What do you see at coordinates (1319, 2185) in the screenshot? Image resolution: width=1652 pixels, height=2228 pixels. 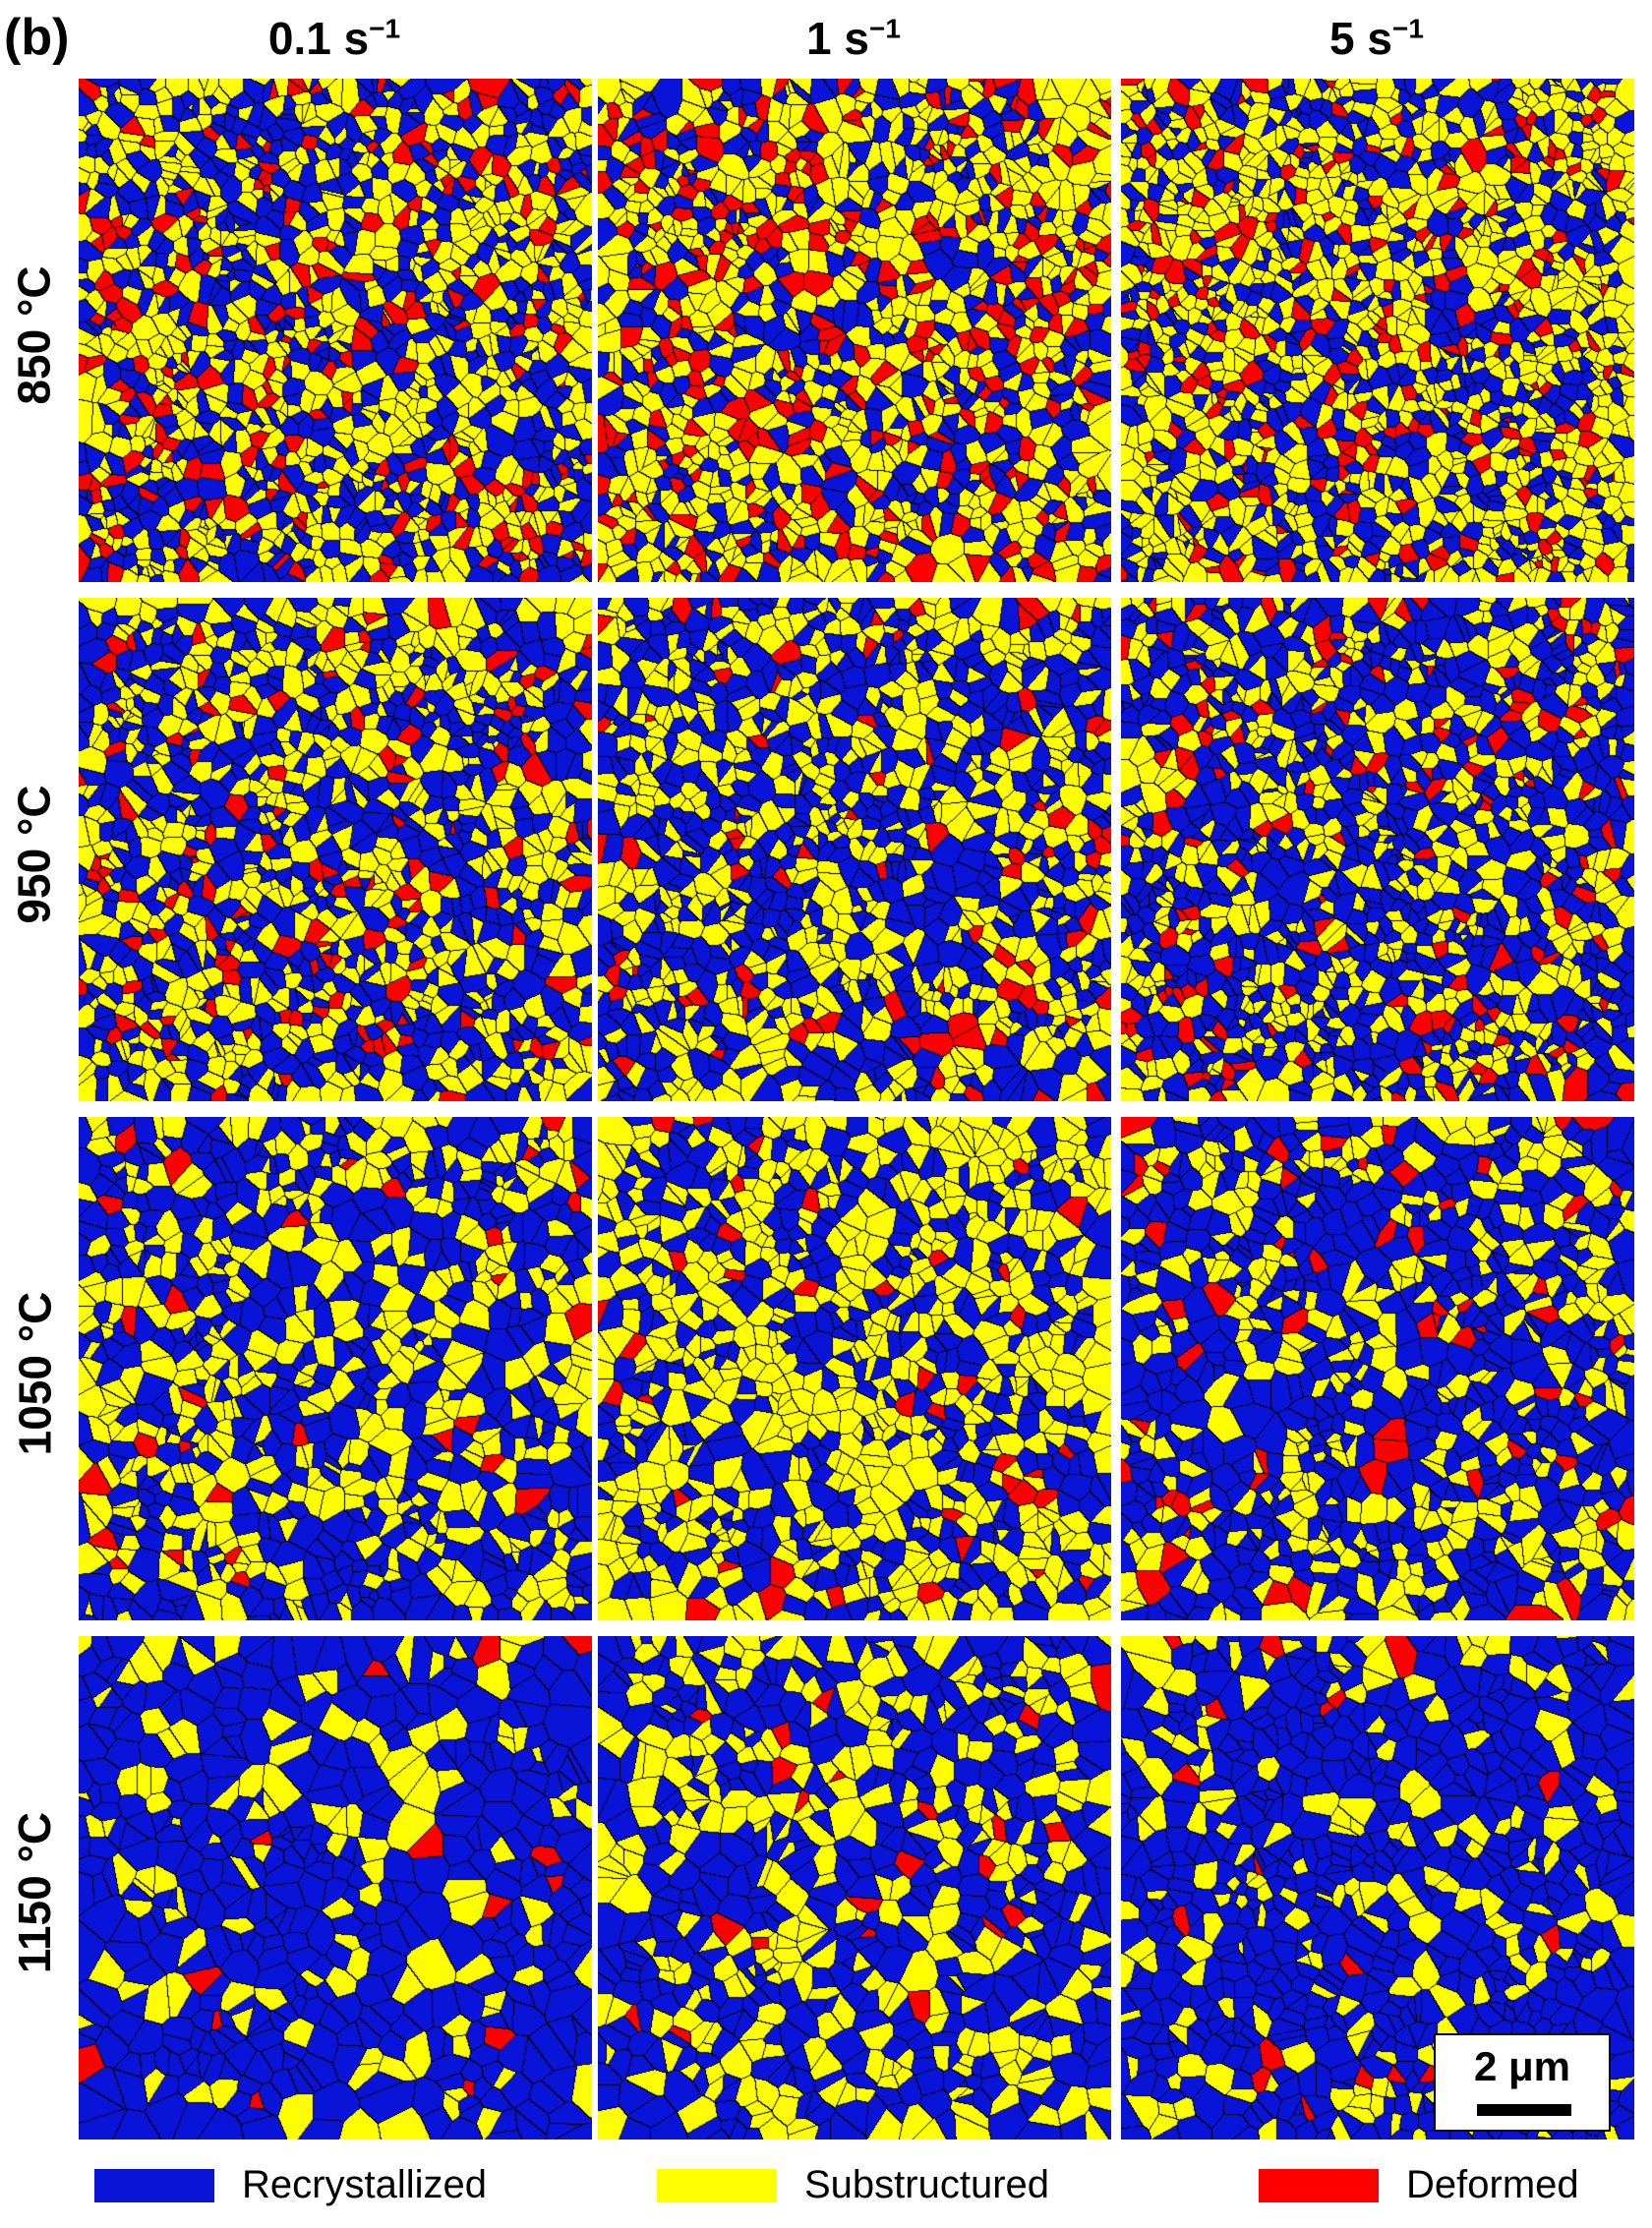 I see `legend-swatch-deformed` at bounding box center [1319, 2185].